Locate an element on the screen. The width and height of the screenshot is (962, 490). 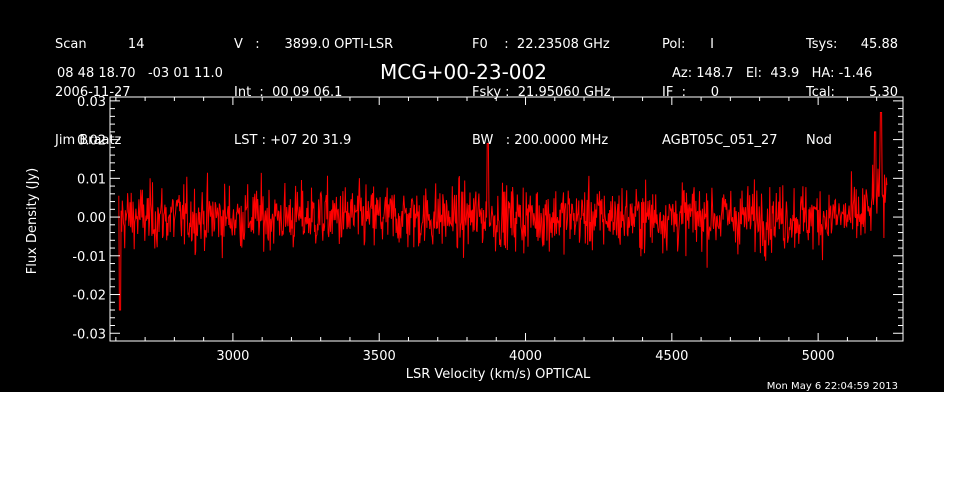
x-tick-label: 4500 is located at coordinates (671, 356).